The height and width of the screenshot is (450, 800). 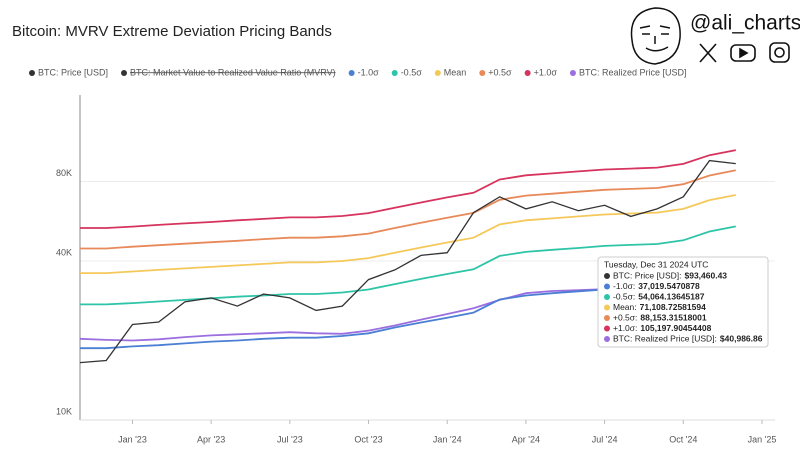 I want to click on x-tick-label: Jan '25, so click(x=762, y=439).